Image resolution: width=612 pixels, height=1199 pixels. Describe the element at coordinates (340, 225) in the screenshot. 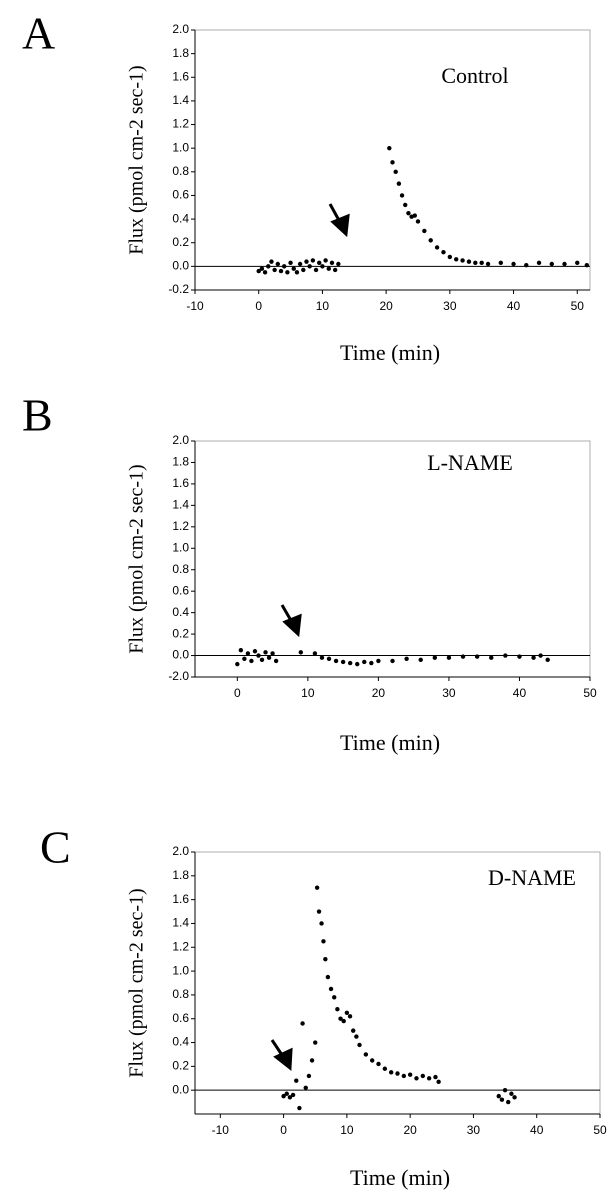

I see `arrow-head` at that location.